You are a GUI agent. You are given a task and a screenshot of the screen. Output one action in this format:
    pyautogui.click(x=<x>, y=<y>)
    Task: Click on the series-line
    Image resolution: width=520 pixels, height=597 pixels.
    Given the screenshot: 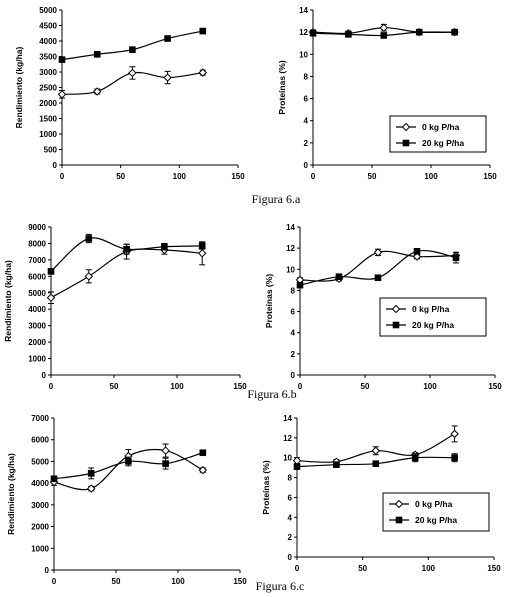 What is the action you would take?
    pyautogui.click(x=132, y=45)
    